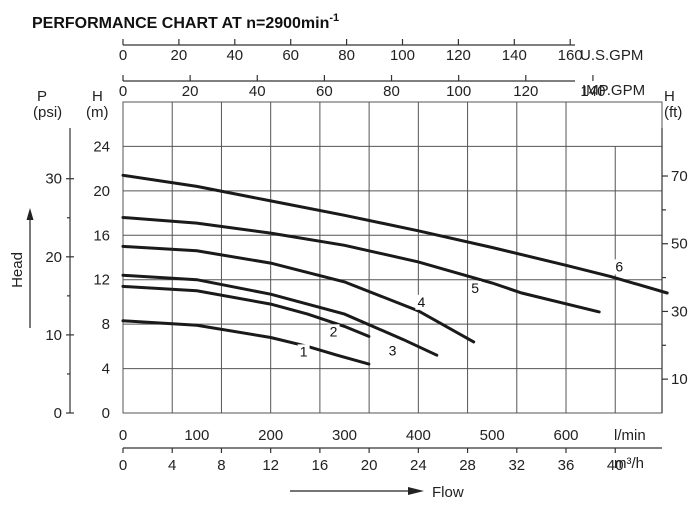 This screenshot has height=505, width=693. I want to click on usgpm-tick-label: 120, so click(458, 55).